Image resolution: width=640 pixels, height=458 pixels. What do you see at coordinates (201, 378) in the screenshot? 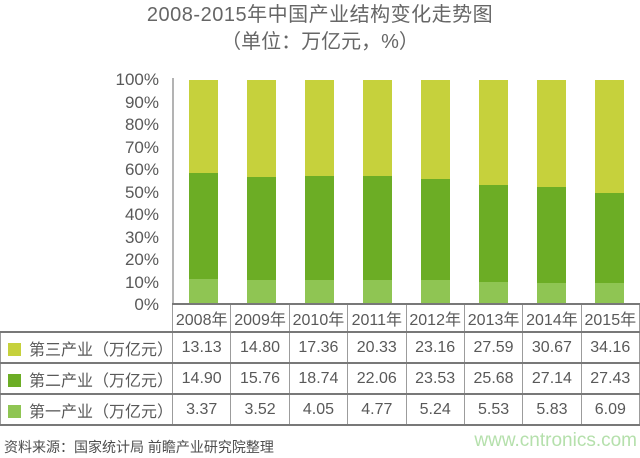
I see `value-cell: 14.90` at bounding box center [201, 378].